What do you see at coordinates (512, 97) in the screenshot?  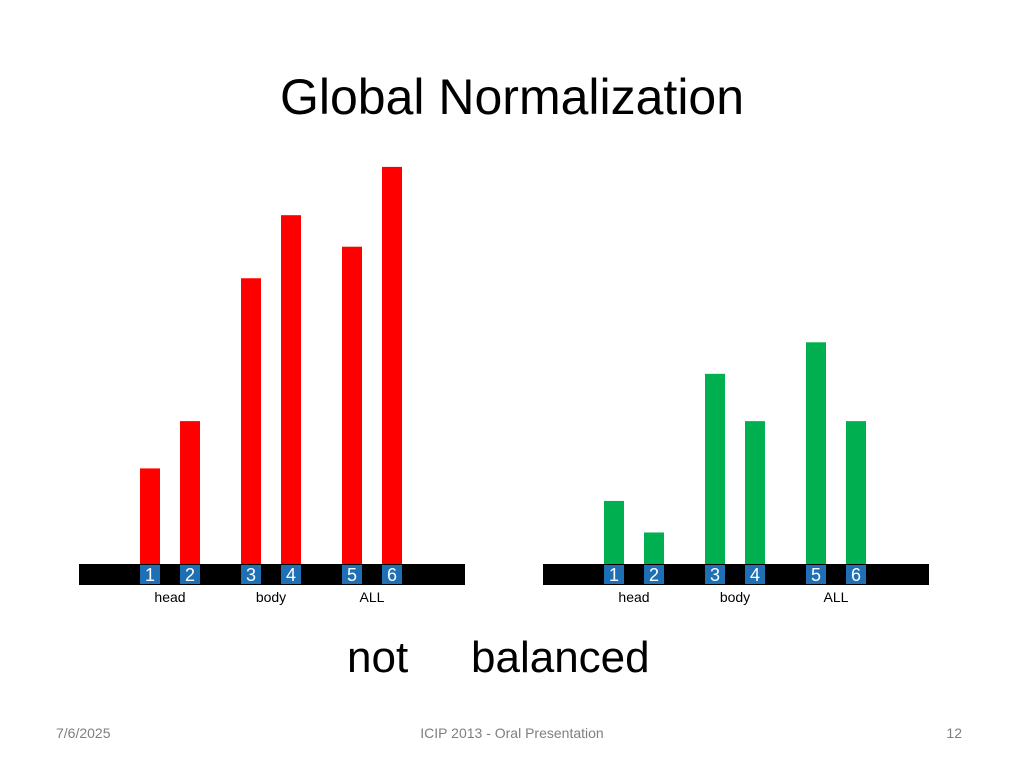 I see `slide-title: Global Normalization` at bounding box center [512, 97].